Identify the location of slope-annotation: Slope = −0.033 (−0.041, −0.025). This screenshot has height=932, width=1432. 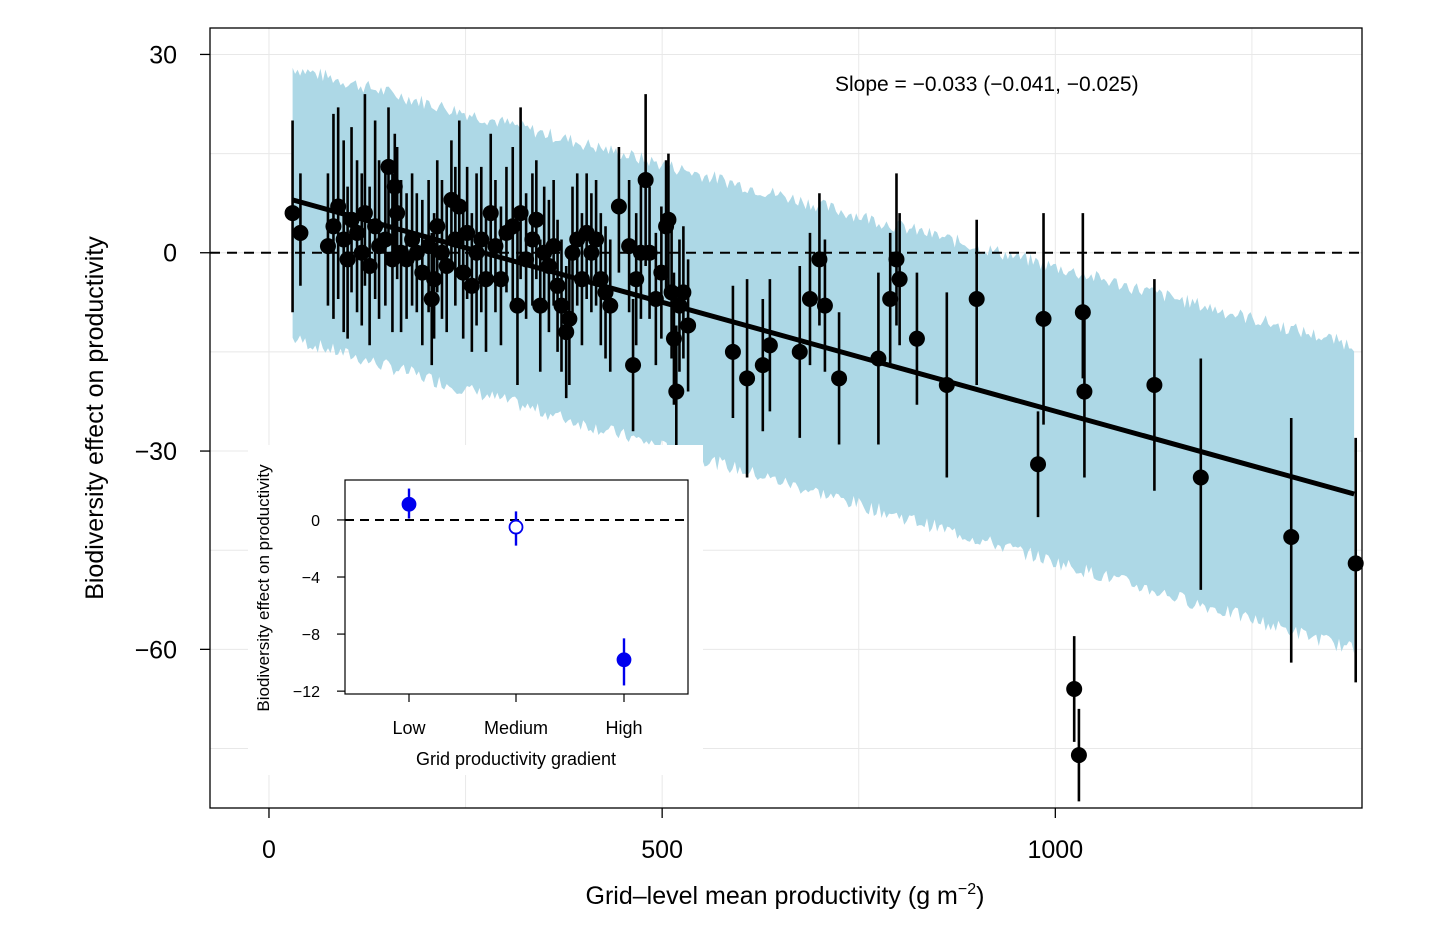
(987, 84).